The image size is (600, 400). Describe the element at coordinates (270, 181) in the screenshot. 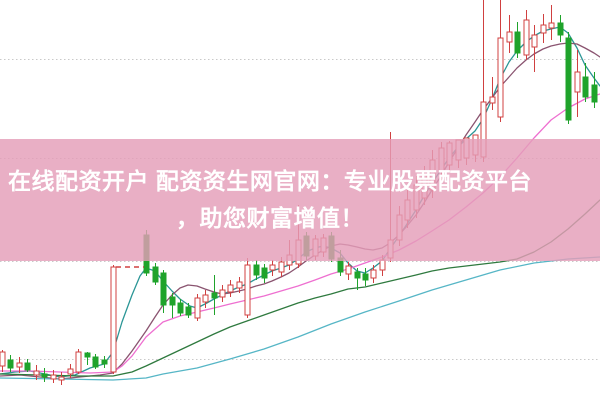

I see `ad-banner-line1: 在线配资开户 配资资生网官网：专业股票配资平台` at that location.